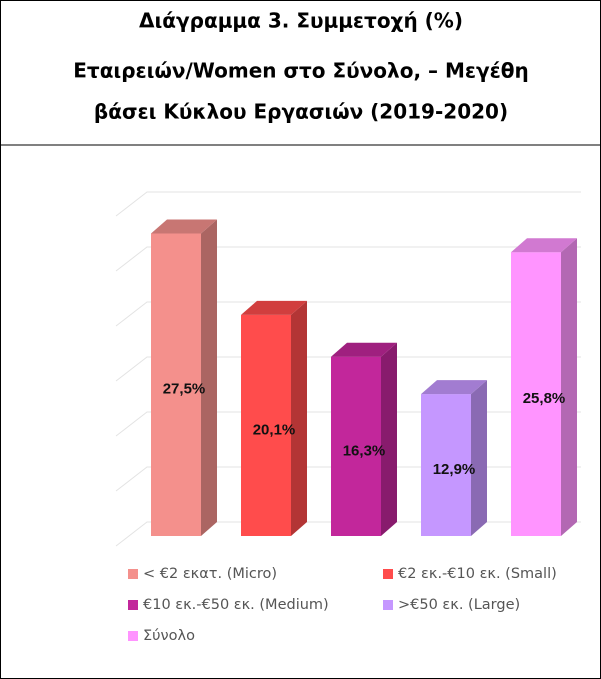 The width and height of the screenshot is (601, 679). I want to click on chart-title: βάσει Κύκλου Εργασιών (2019-2020), so click(301, 112).